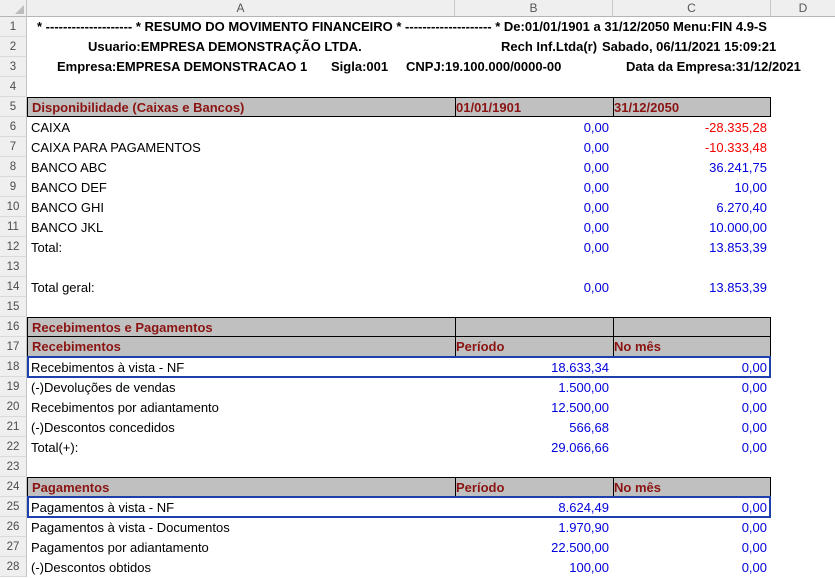 The image size is (835, 578). Describe the element at coordinates (13, 107) in the screenshot. I see `row-header-5: 5` at that location.